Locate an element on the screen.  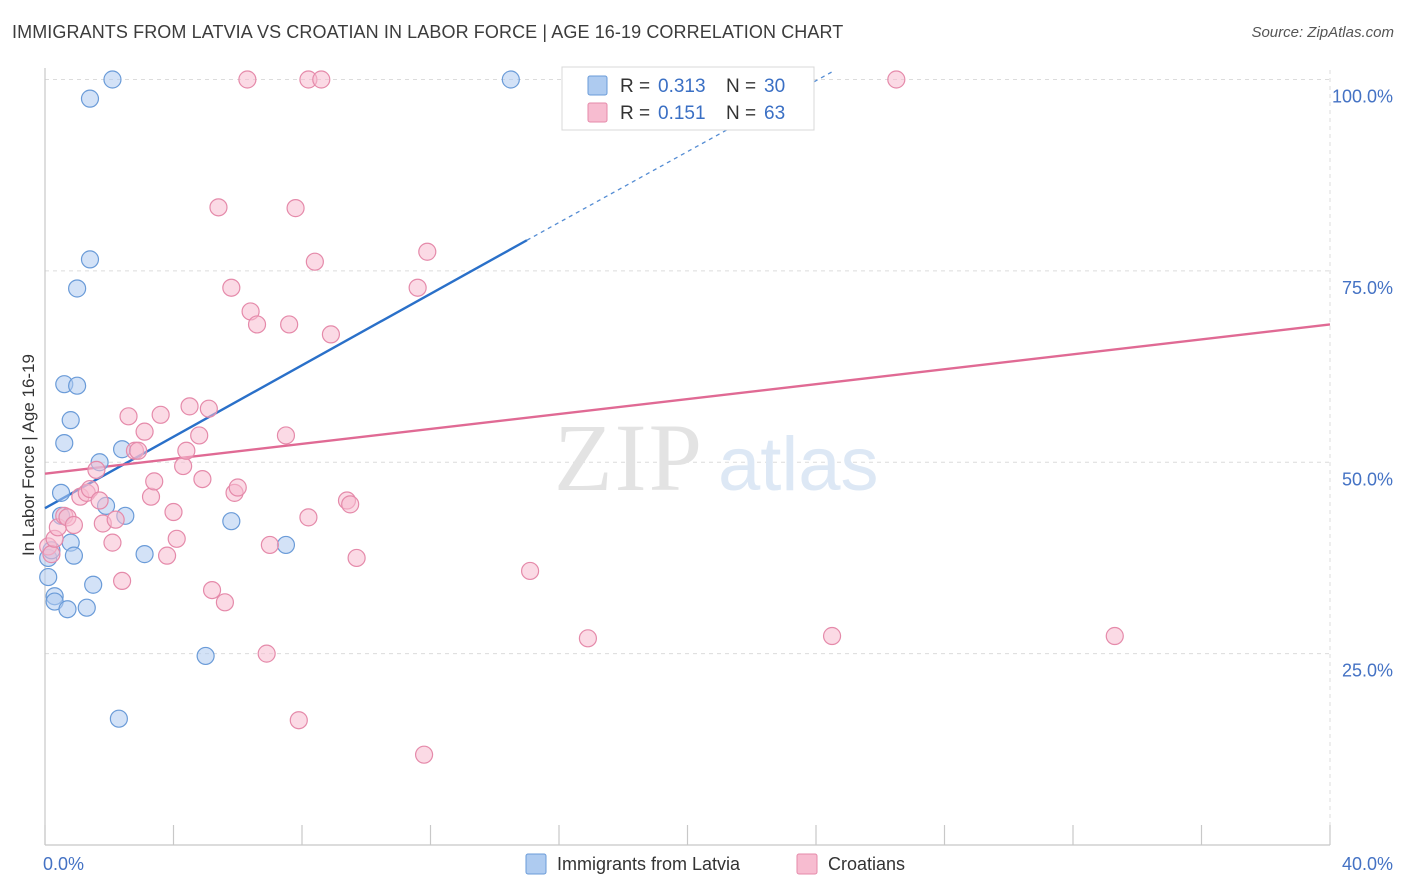
series-legend-label-latvia: Immigrants from Latvia is located at coordinates (649, 864).